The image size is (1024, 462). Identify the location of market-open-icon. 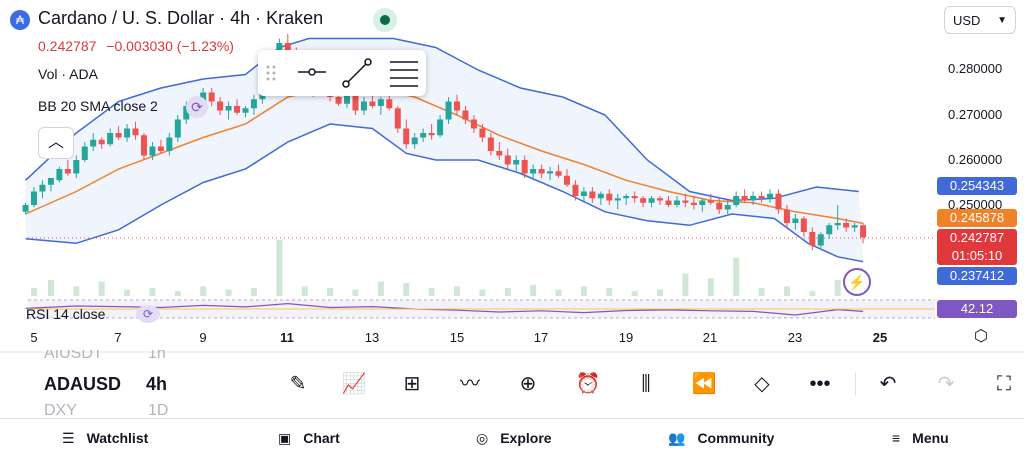
(385, 20).